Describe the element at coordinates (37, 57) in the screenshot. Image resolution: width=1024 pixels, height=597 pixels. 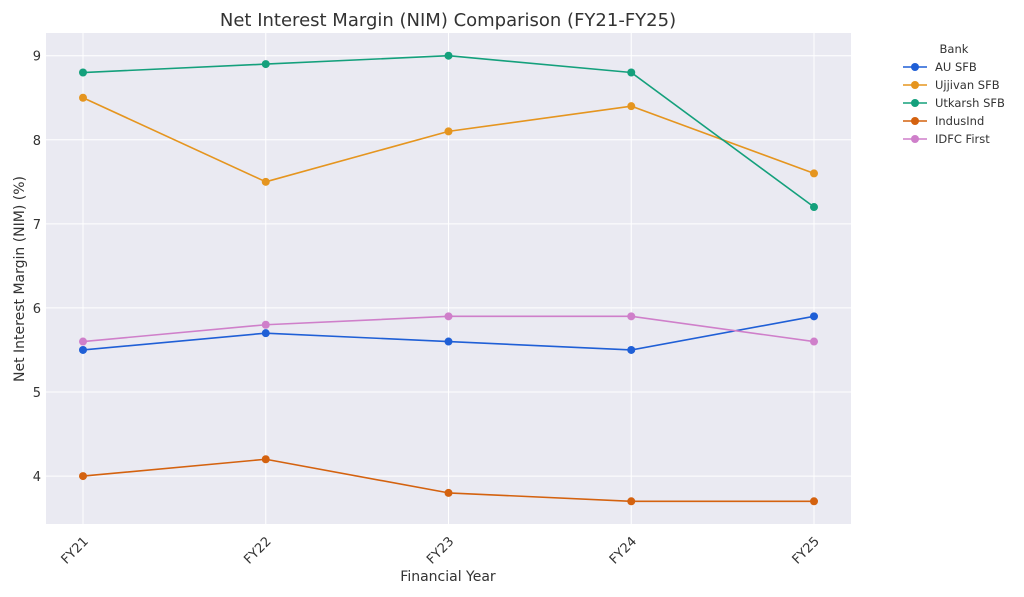
I see `y-tick-label: 9` at that location.